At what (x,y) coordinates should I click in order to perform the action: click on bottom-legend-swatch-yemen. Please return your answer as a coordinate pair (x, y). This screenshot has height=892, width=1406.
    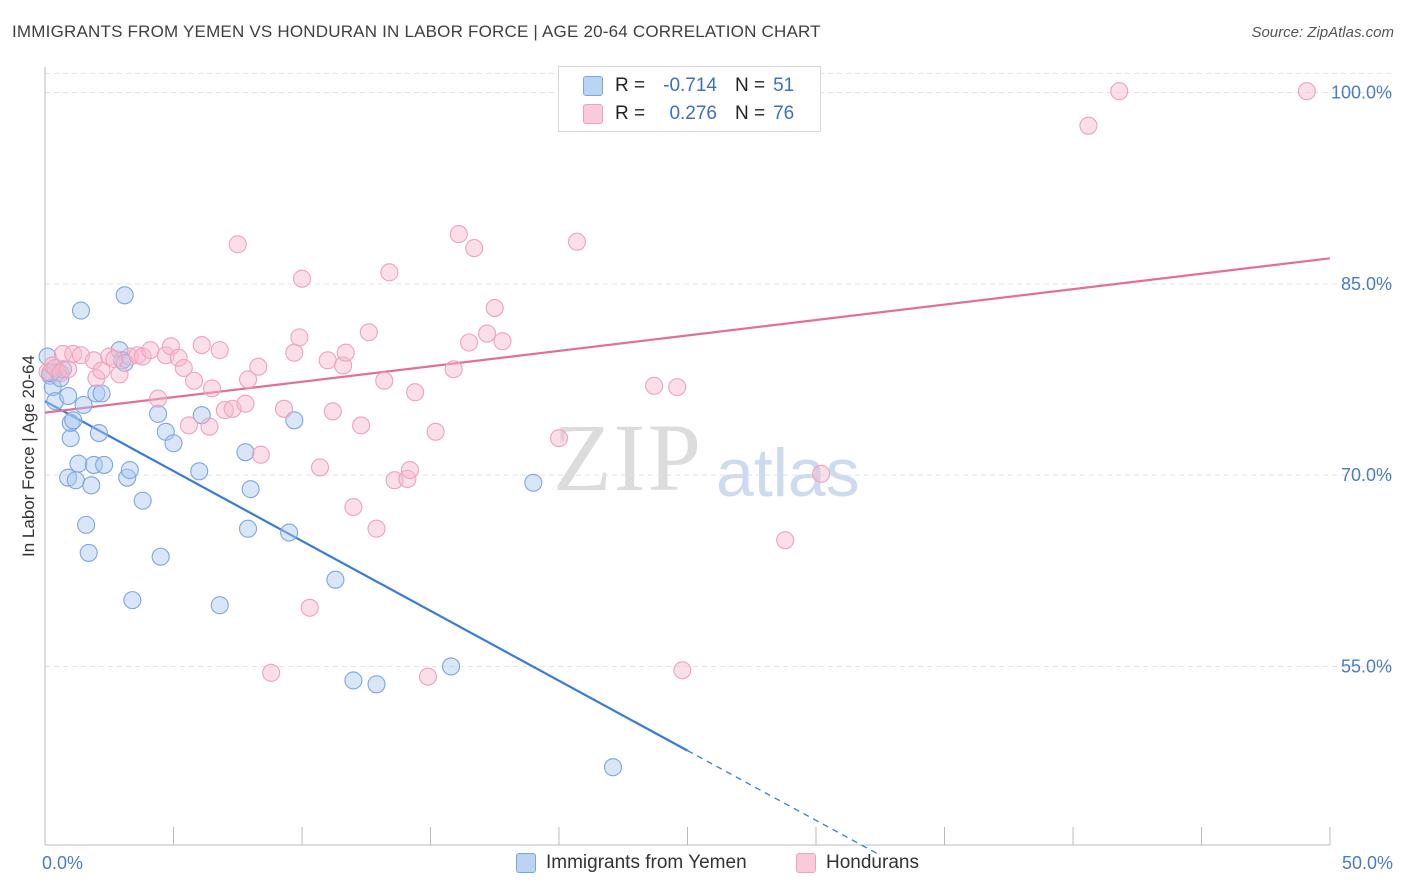
    Looking at the image, I should click on (526, 863).